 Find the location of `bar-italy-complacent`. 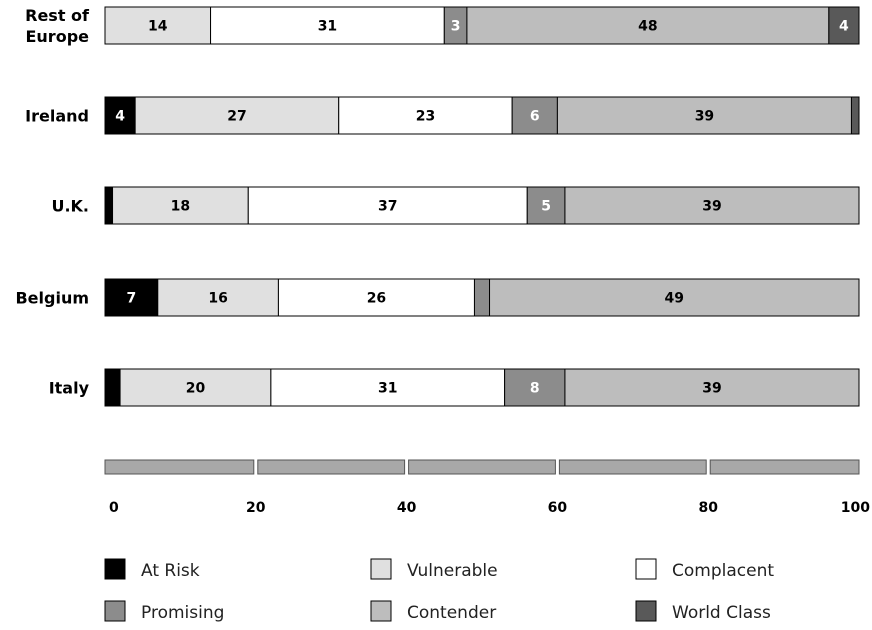

bar-italy-complacent is located at coordinates (388, 387).